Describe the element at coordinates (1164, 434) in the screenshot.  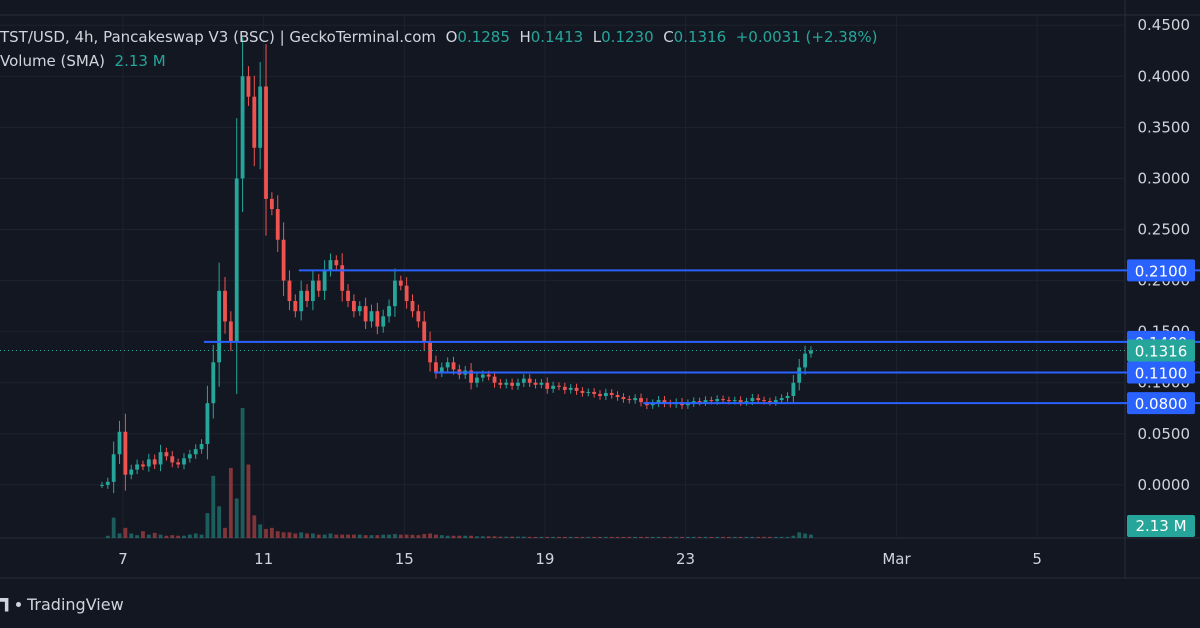
I see `y-tick-label: 0.0500` at that location.